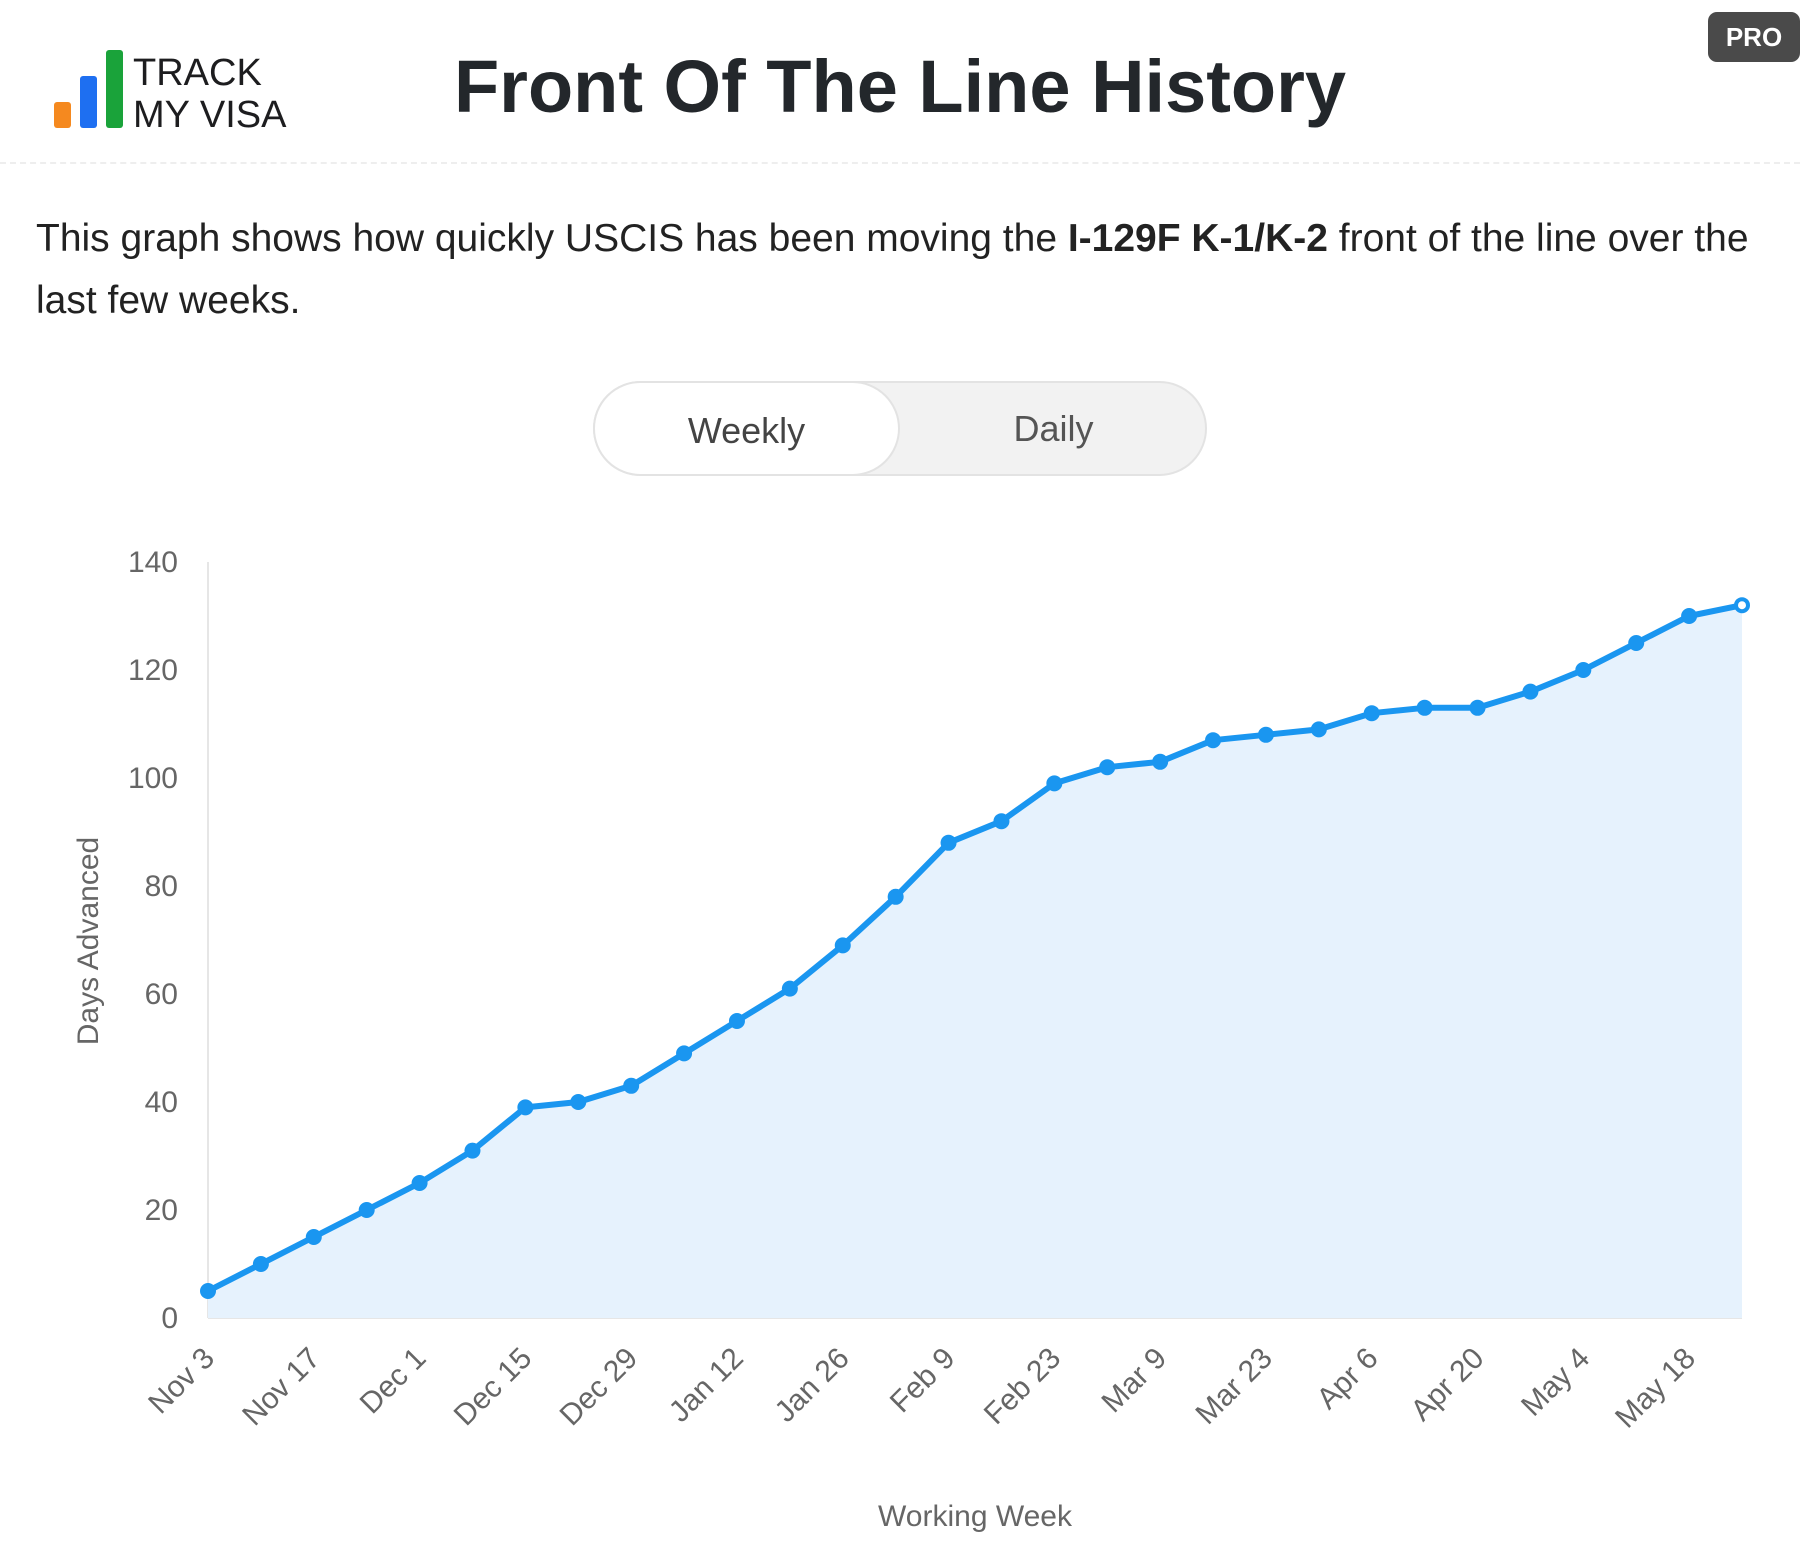 This screenshot has height=1550, width=1800. I want to click on y-axis-title: Days Advanced, so click(88, 941).